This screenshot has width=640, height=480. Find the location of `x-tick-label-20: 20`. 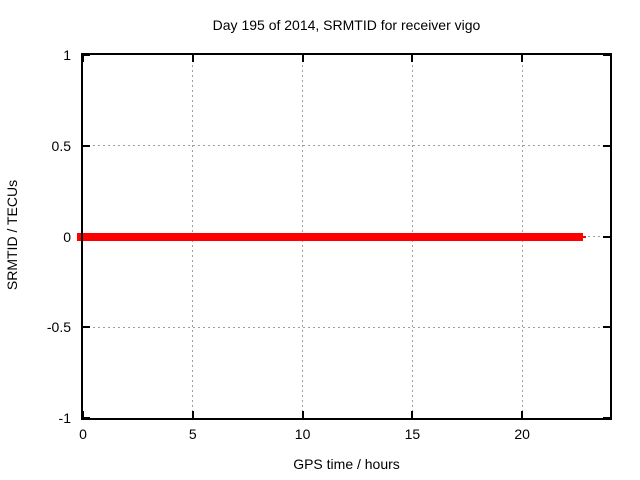

x-tick-label-20: 20 is located at coordinates (522, 434).